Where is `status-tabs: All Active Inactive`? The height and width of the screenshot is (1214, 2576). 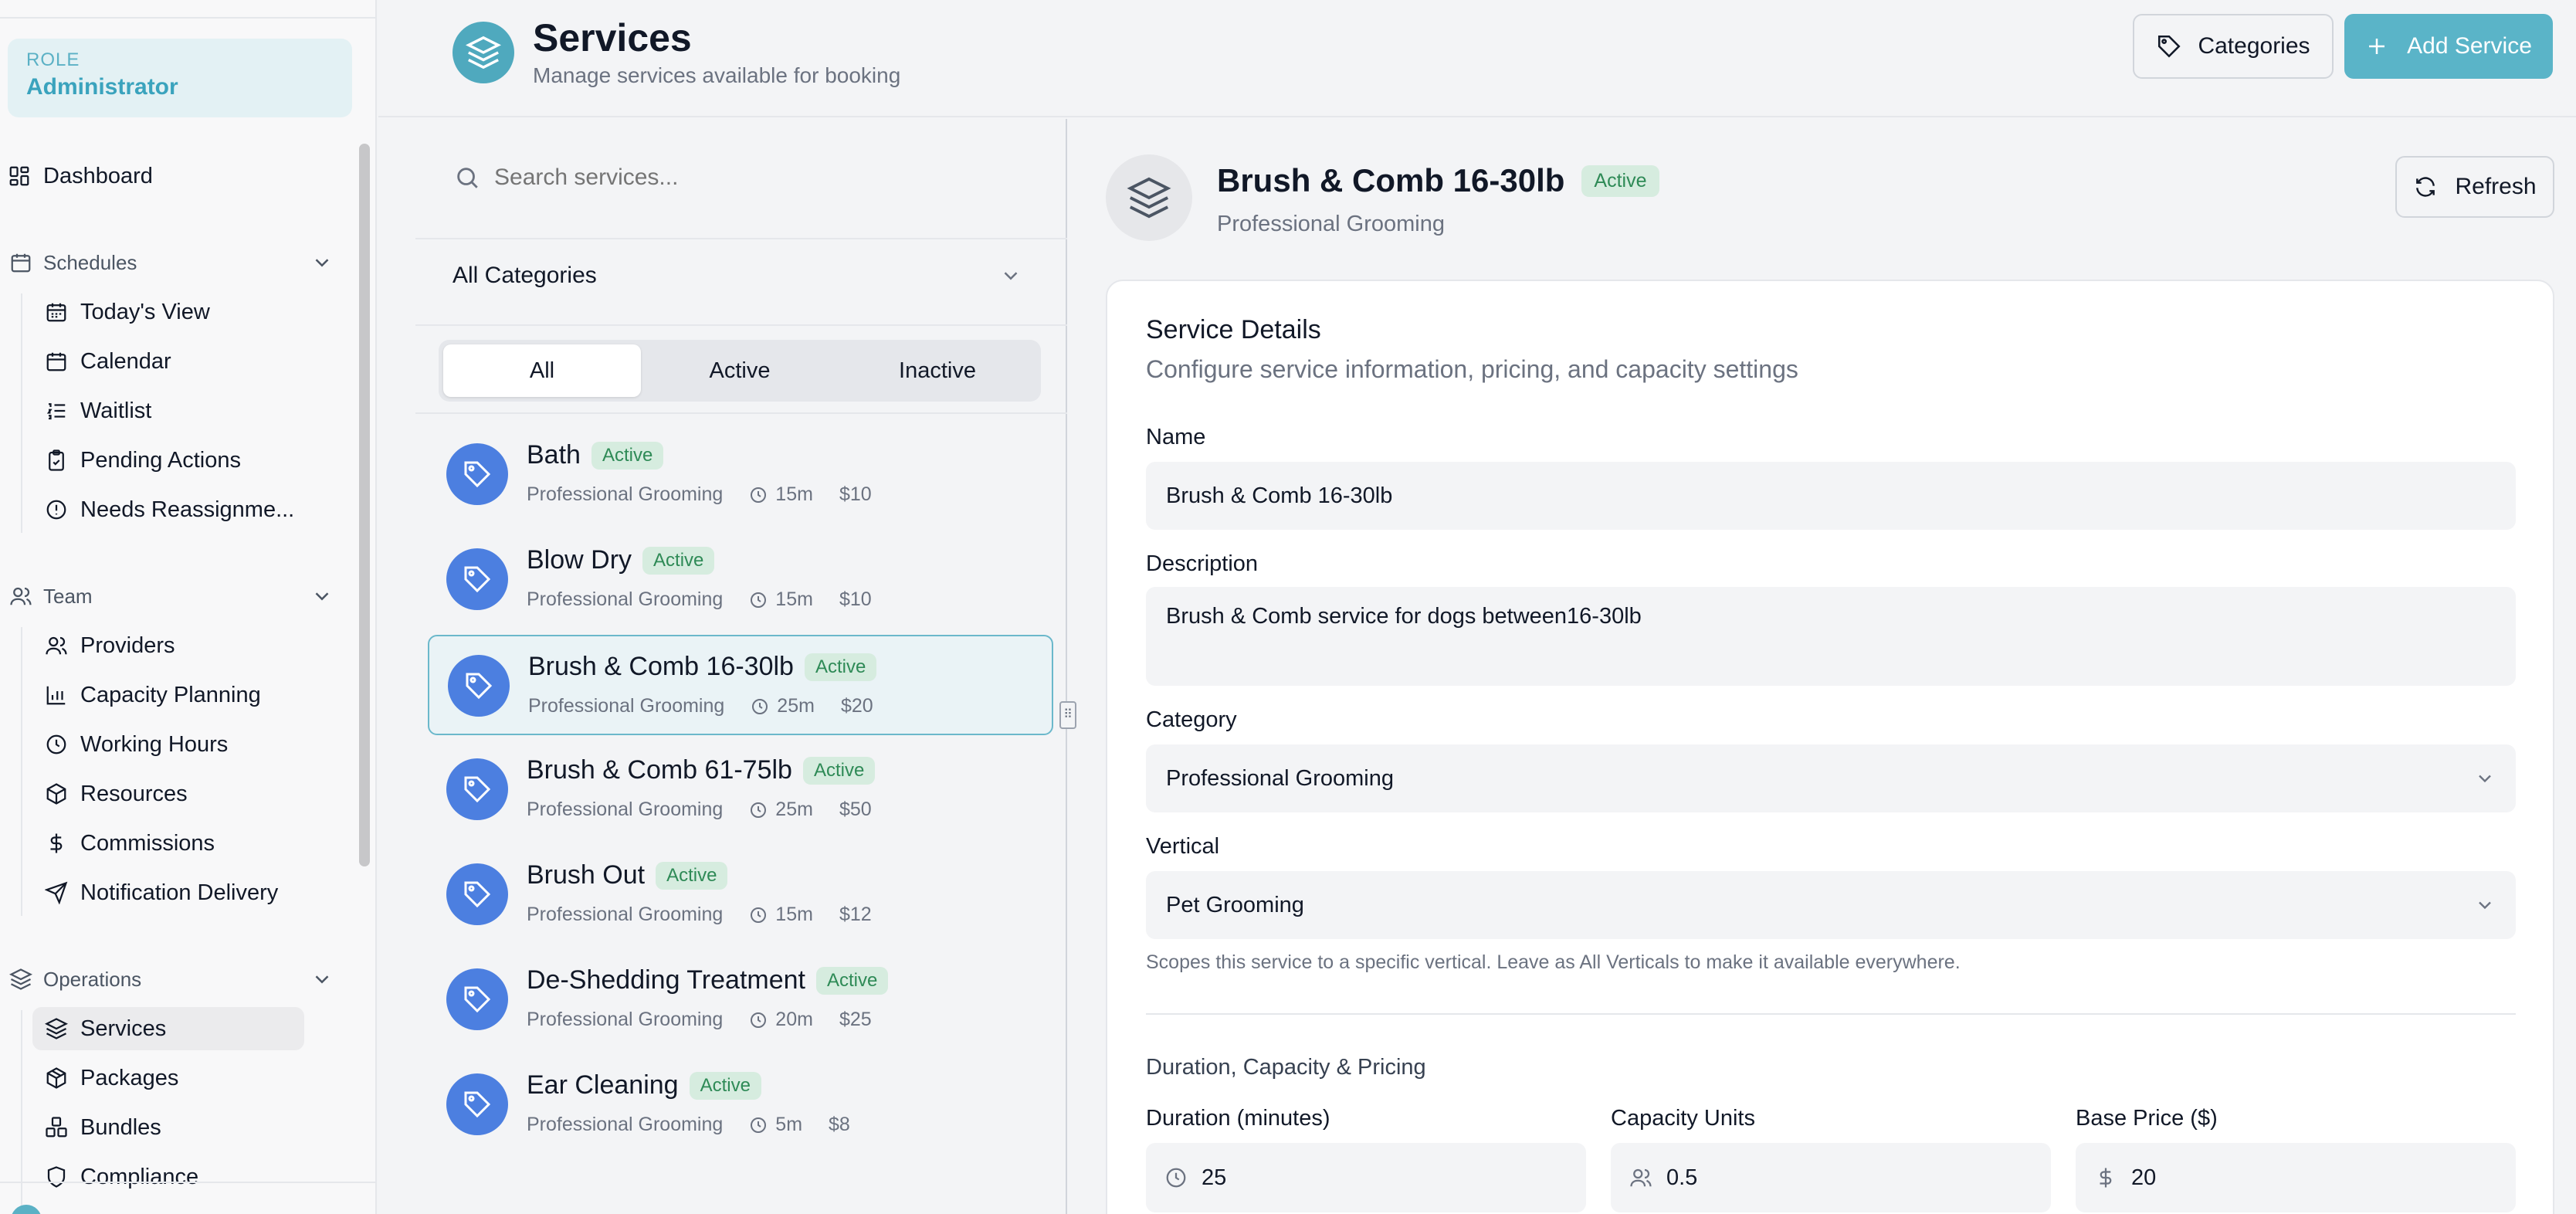
status-tabs: All Active Inactive is located at coordinates (740, 371).